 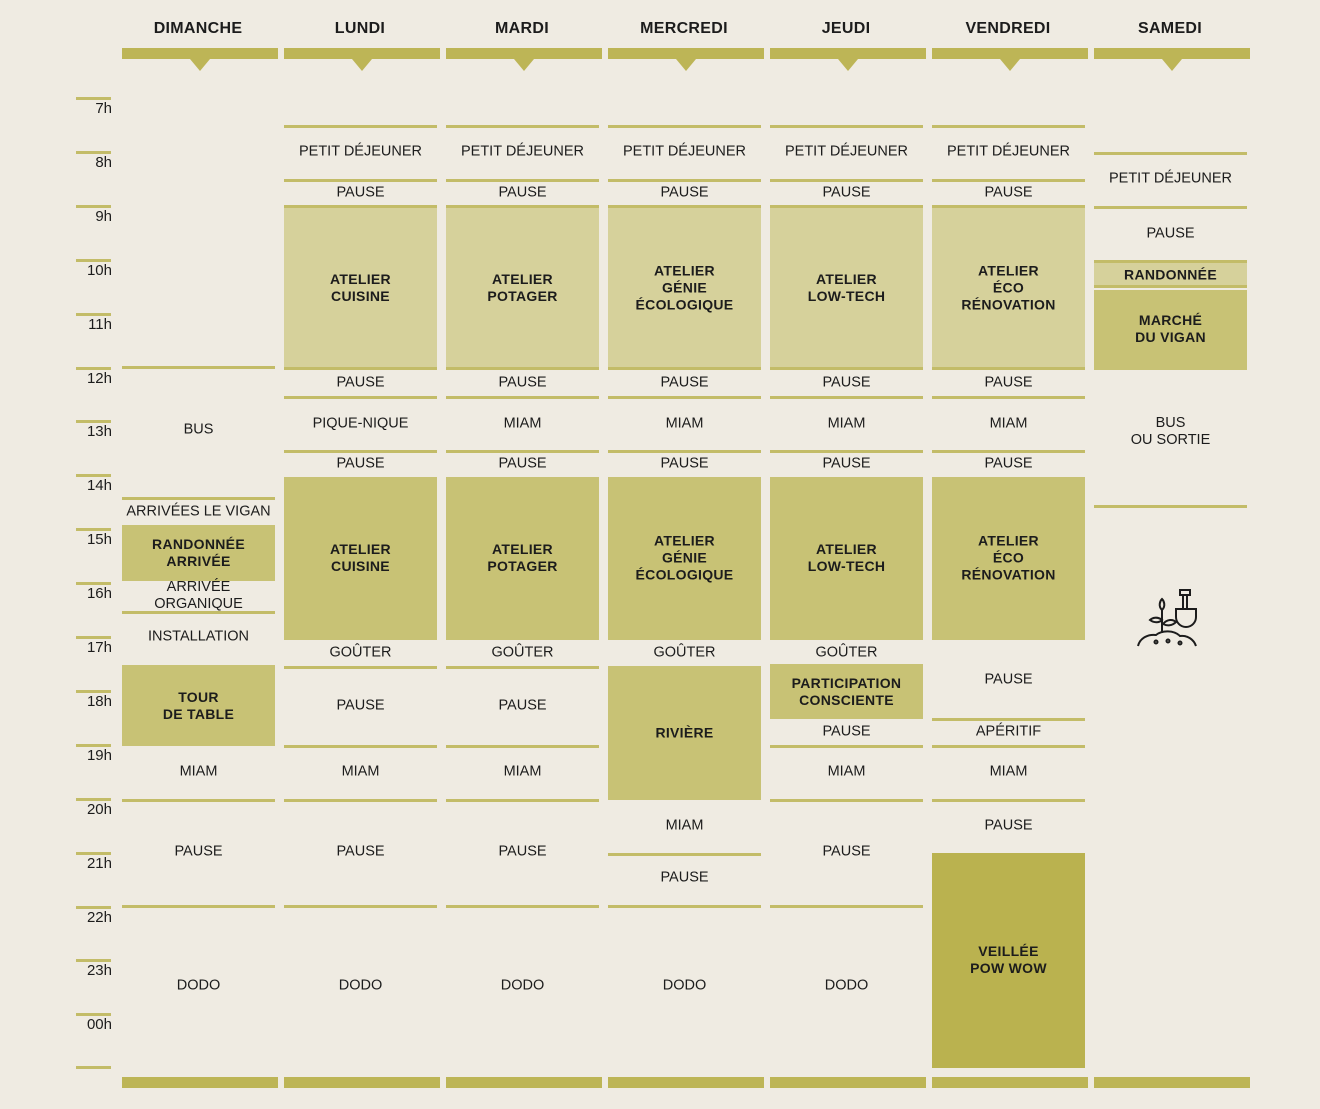 I want to click on hour-label: 18h, so click(x=99, y=701).